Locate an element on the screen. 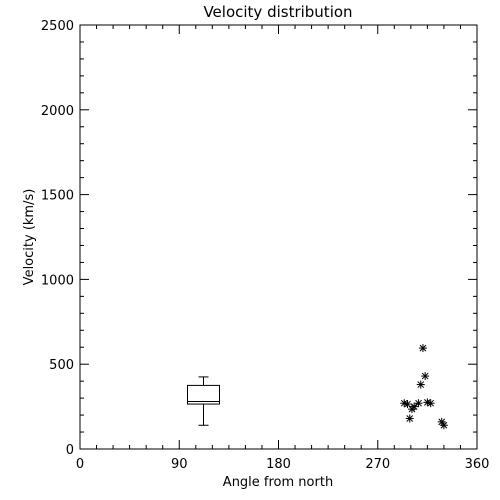  x-tick-label: 180 is located at coordinates (278, 464).